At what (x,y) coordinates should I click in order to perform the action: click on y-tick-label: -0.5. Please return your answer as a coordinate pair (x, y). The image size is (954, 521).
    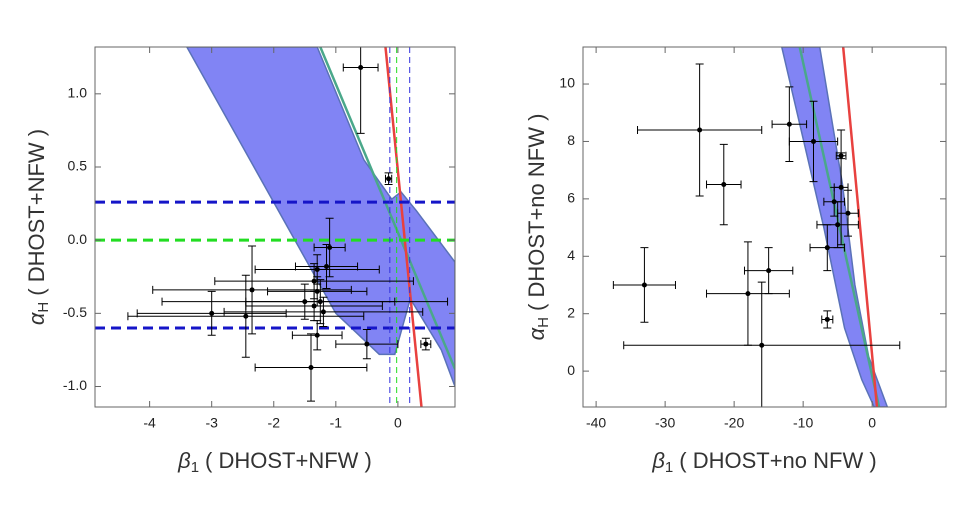
    Looking at the image, I should click on (75, 312).